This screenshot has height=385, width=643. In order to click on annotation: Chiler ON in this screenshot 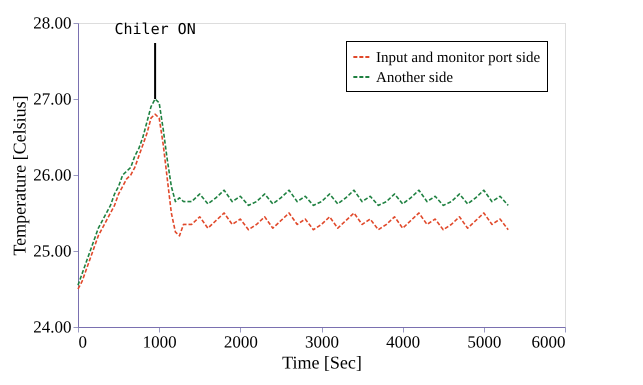, I will do `click(155, 29)`.